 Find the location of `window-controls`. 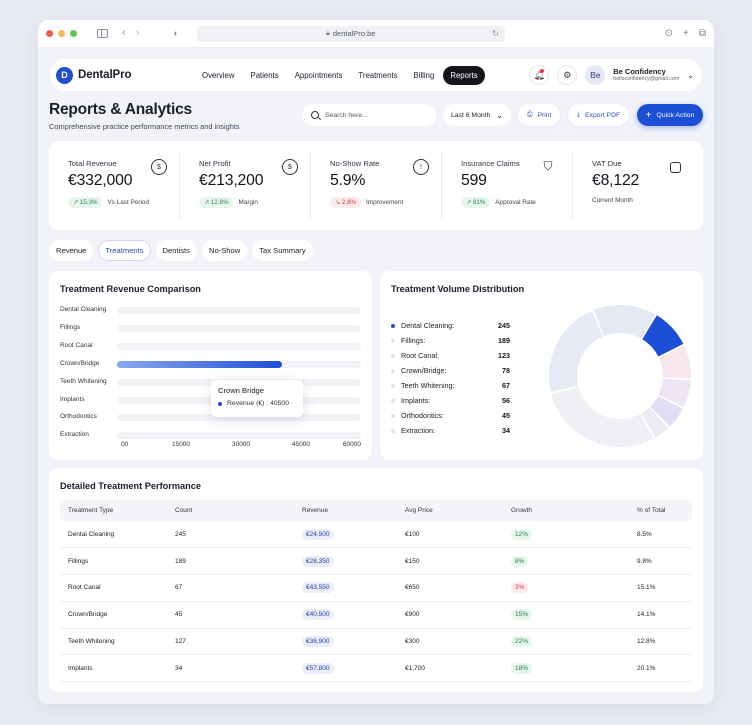

window-controls is located at coordinates (61, 33).